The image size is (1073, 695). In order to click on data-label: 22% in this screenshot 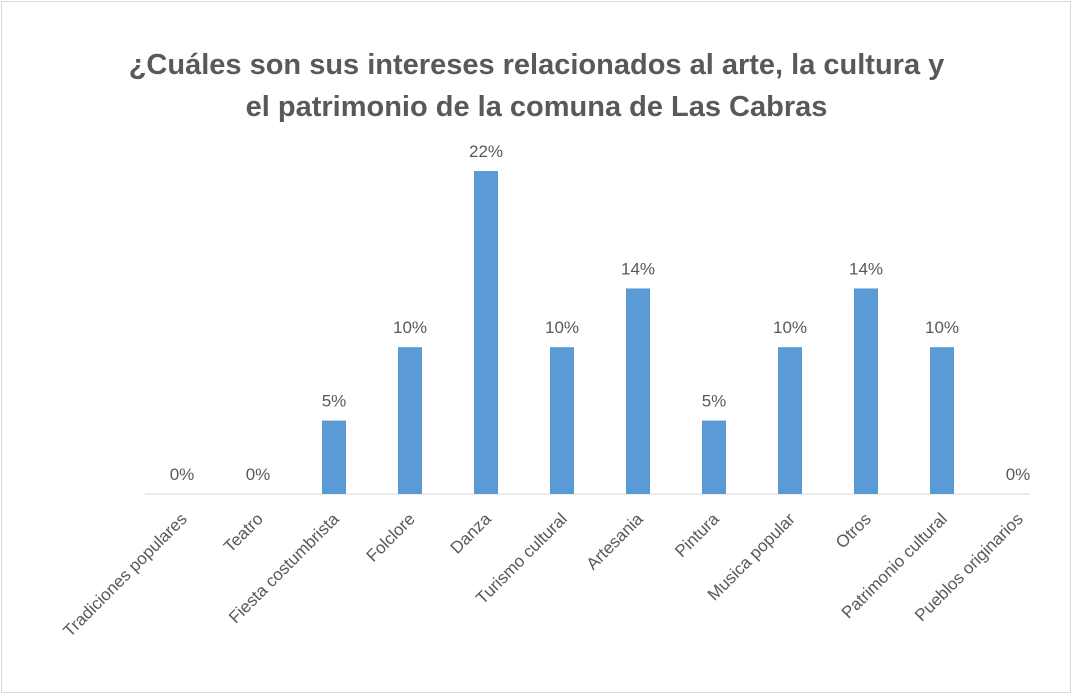, I will do `click(486, 151)`.